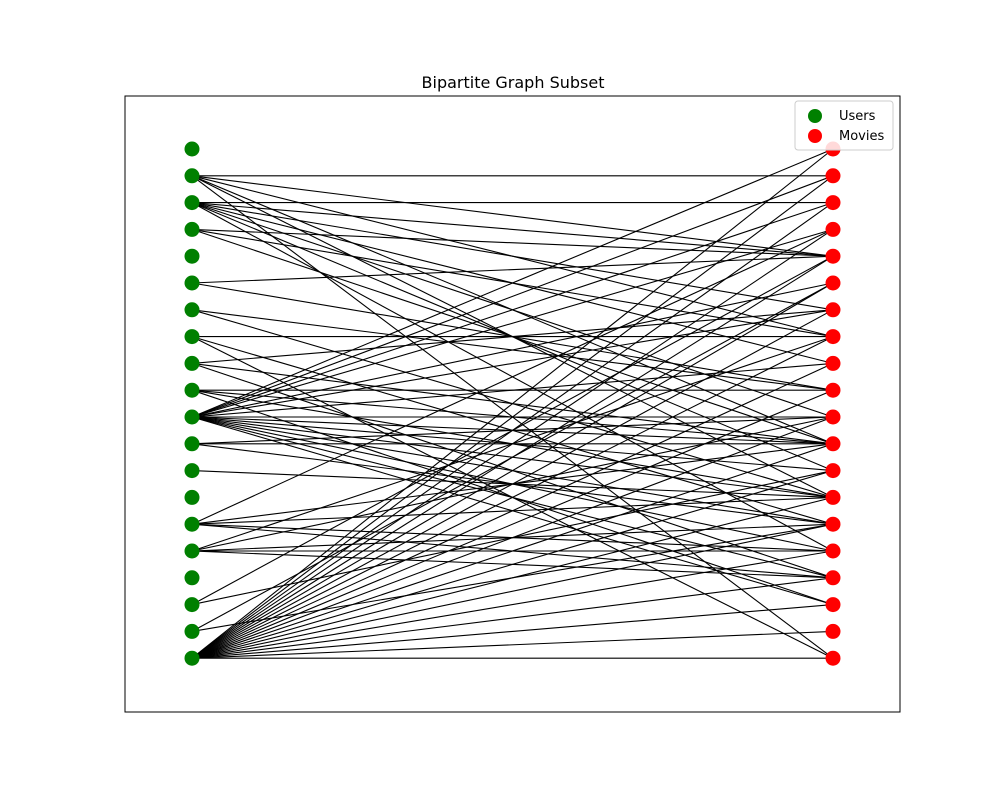  What do you see at coordinates (192, 403) in the screenshot?
I see `user-nodes` at bounding box center [192, 403].